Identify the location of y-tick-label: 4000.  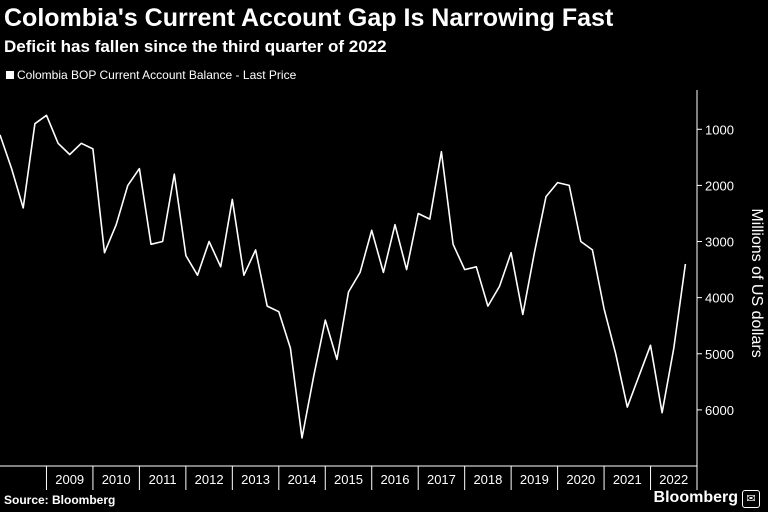
(719, 298).